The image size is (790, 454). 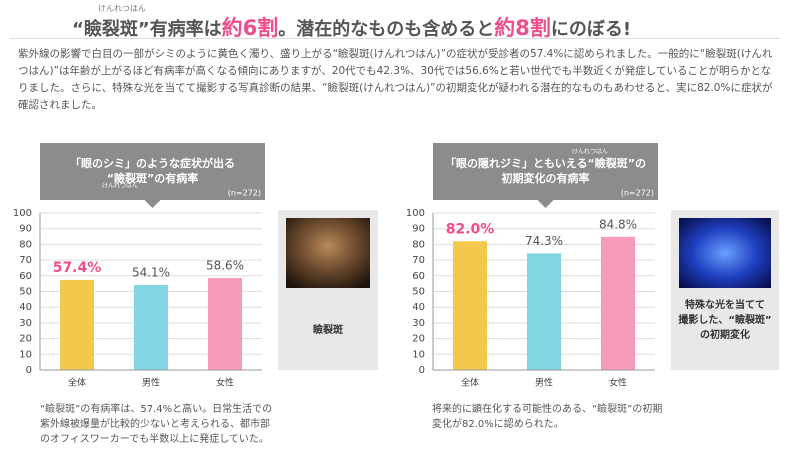 What do you see at coordinates (225, 265) in the screenshot?
I see `value-label: 58.6%` at bounding box center [225, 265].